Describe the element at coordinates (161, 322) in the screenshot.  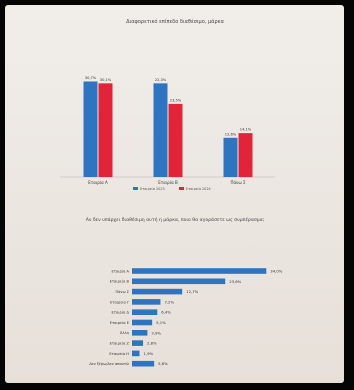
I see `chart2-value-label: 5,1%` at that location.